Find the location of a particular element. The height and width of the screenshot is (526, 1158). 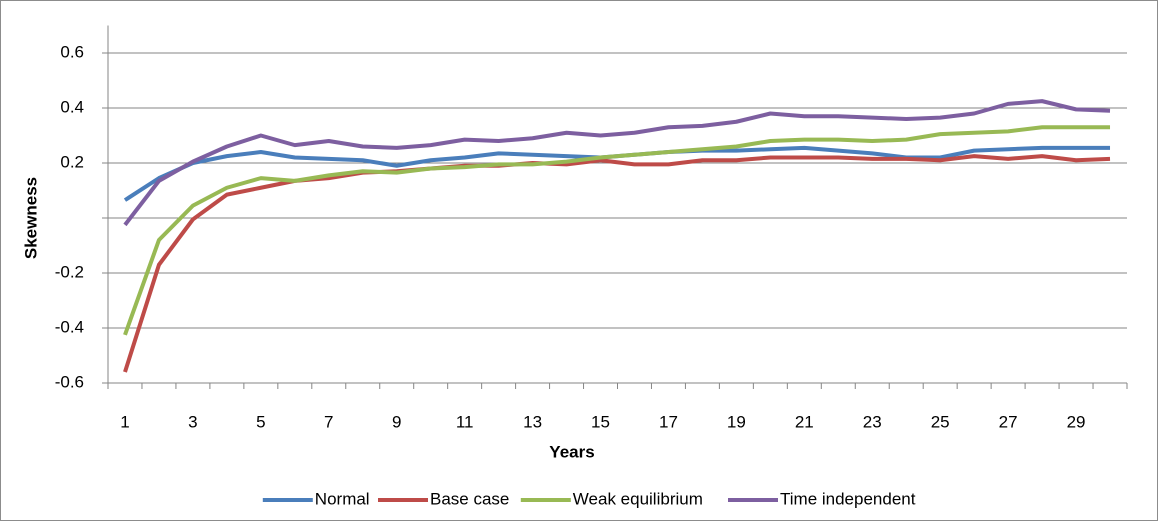

x-tick-label: 13 is located at coordinates (532, 421).